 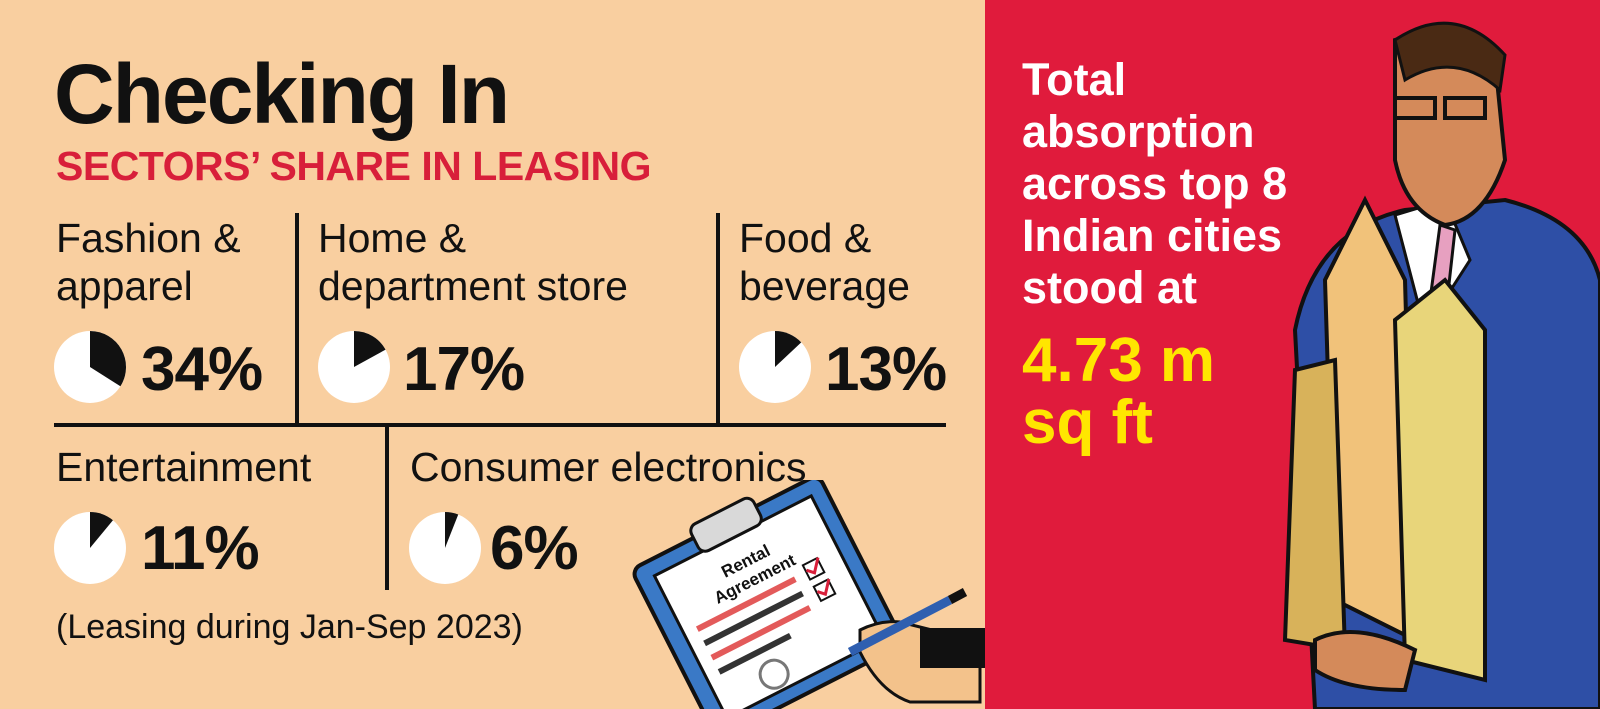 I want to click on footnote: (Leasing during Jan-Sep 2023), so click(x=289, y=627).